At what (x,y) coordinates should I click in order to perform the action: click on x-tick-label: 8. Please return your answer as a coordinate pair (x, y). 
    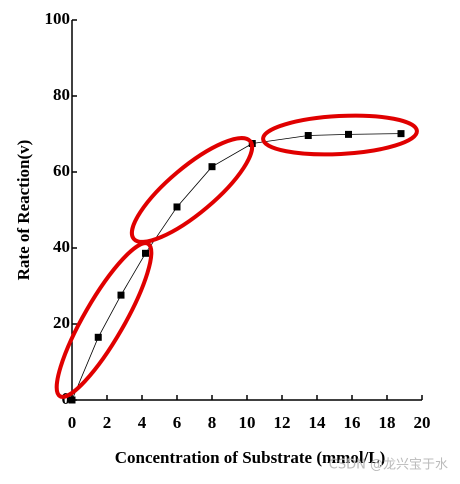
    Looking at the image, I should click on (212, 422).